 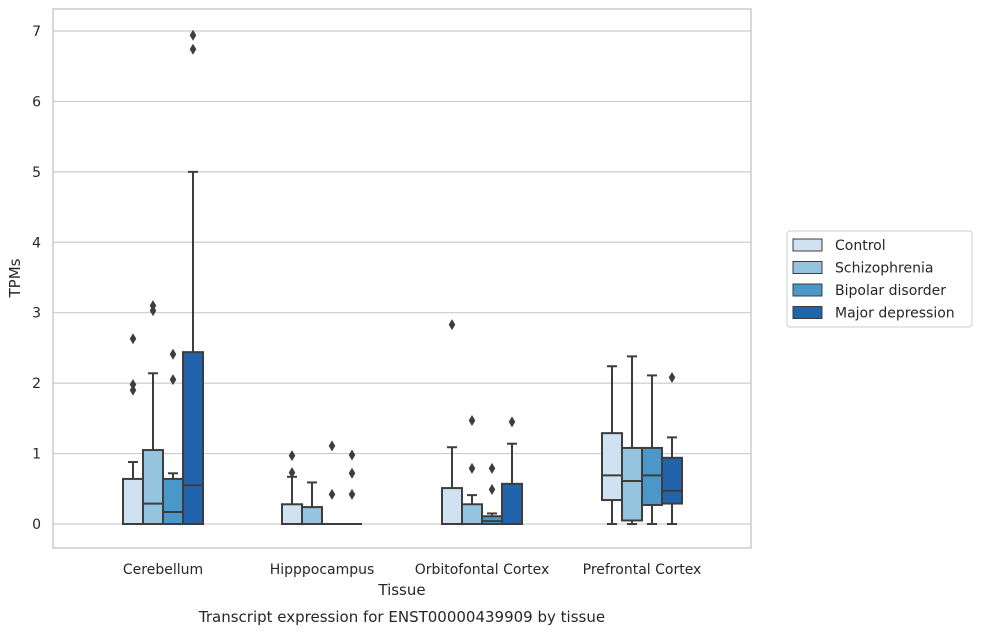 I want to click on y-tick-label: 1, so click(x=36, y=455).